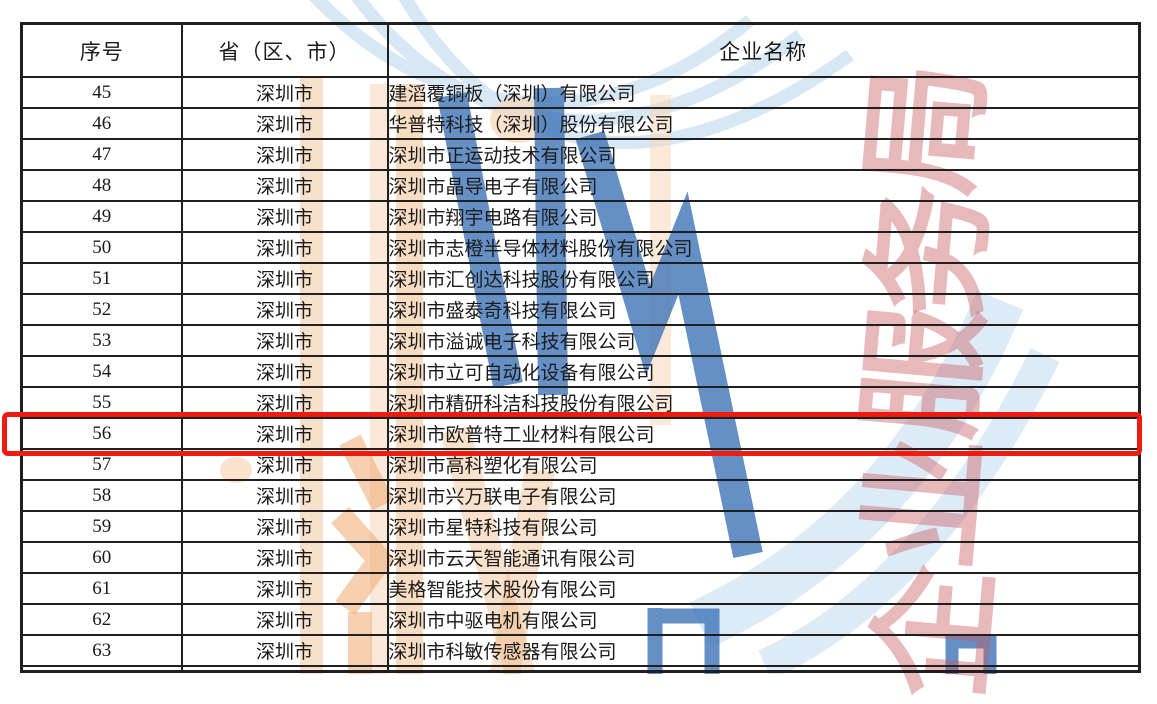 This screenshot has width=1157, height=704. What do you see at coordinates (101, 278) in the screenshot?
I see `cell-serial: 51` at bounding box center [101, 278].